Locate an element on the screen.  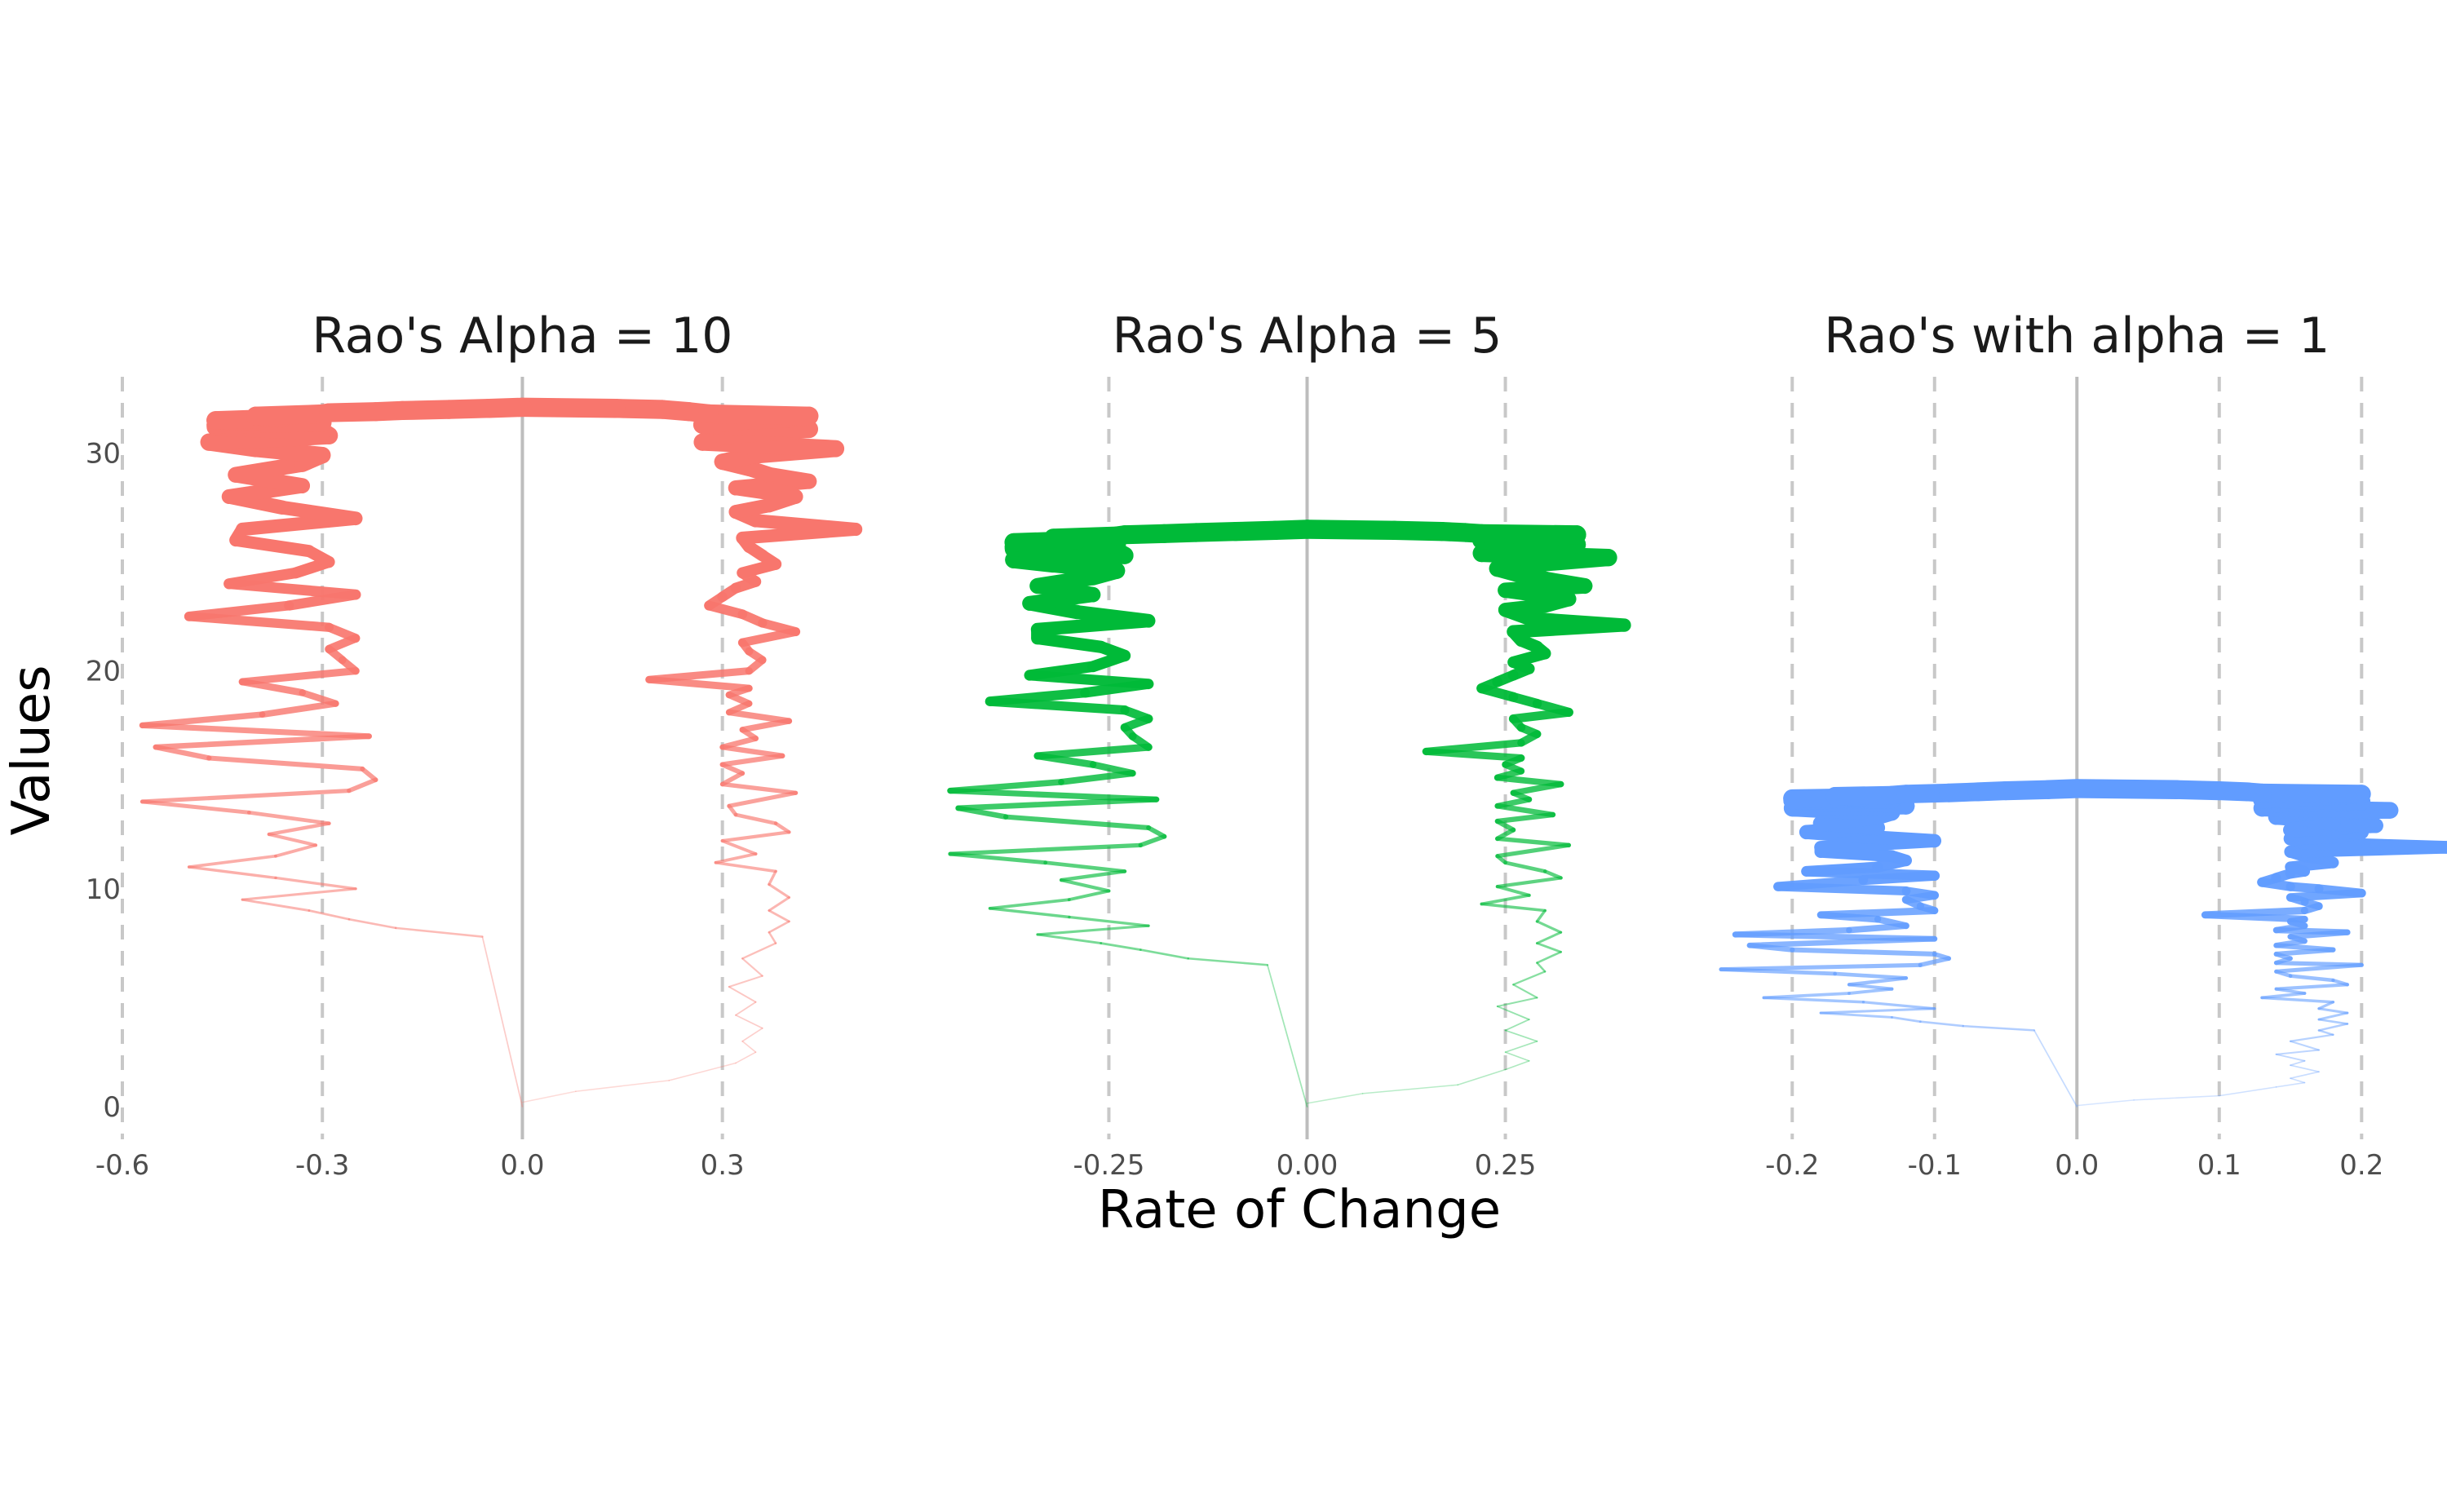
y-tick-label: 30 is located at coordinates (103, 454).